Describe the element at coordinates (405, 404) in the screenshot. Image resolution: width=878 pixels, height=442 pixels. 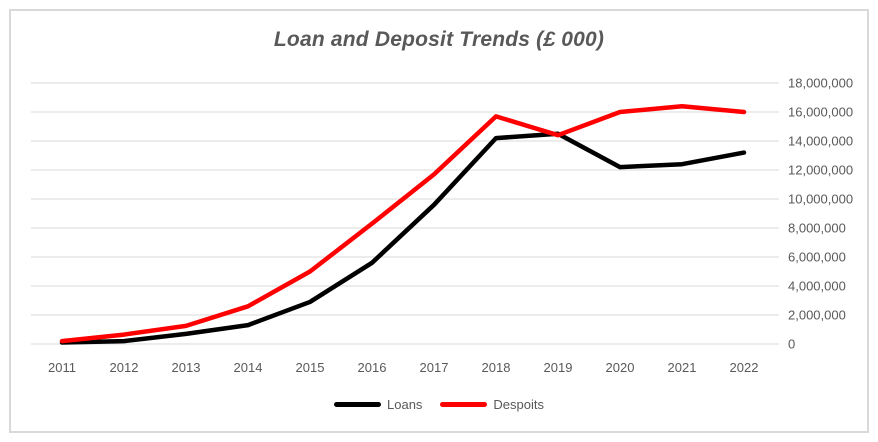
I see `legend-label-loans: Loans` at that location.